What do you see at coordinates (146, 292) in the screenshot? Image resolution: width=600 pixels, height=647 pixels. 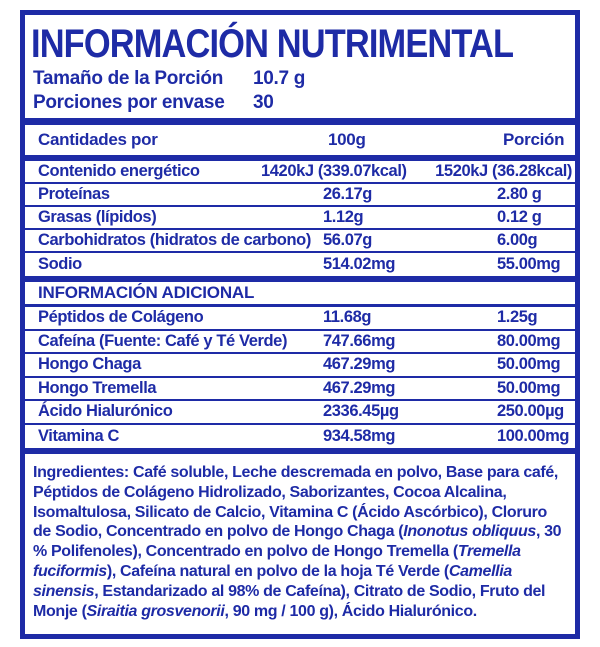 I see `additional-info-header: INFORMACIÓN ADICIONAL` at bounding box center [146, 292].